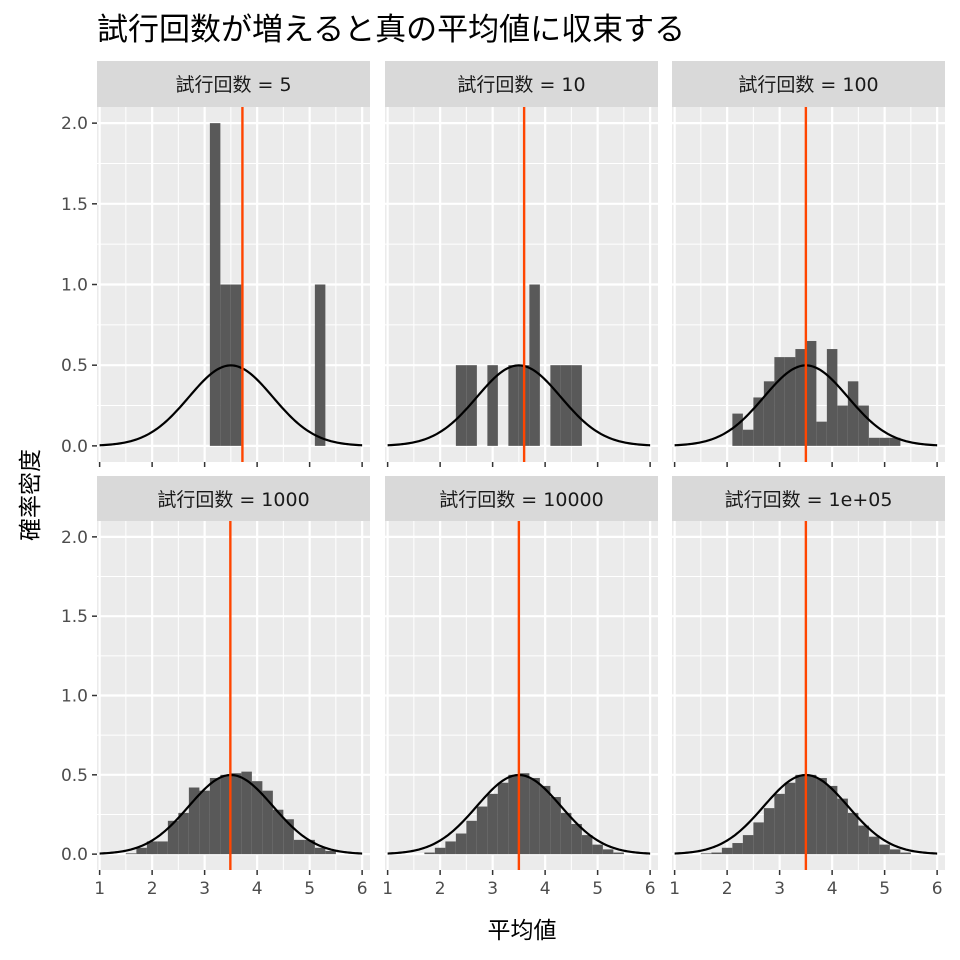 This screenshot has height=960, width=960. What do you see at coordinates (233, 673) in the screenshot?
I see `panel-4: 試行回数 = 1000` at bounding box center [233, 673].